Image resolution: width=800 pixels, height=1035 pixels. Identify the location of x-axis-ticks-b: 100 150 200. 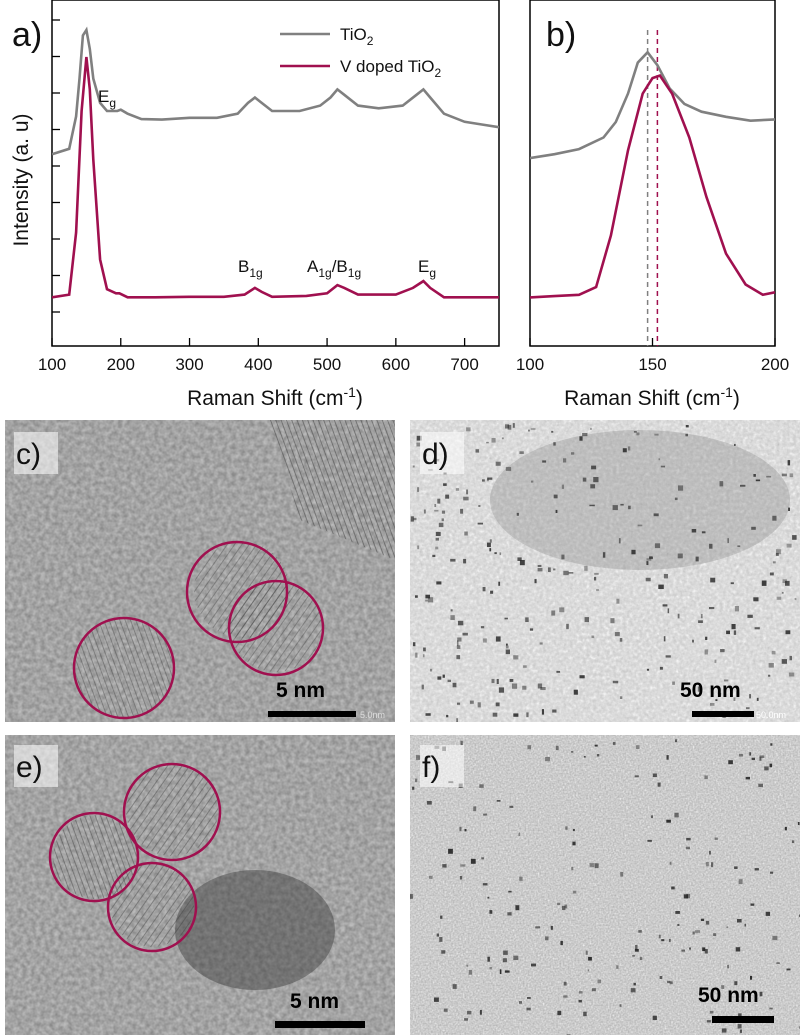
(652, 356).